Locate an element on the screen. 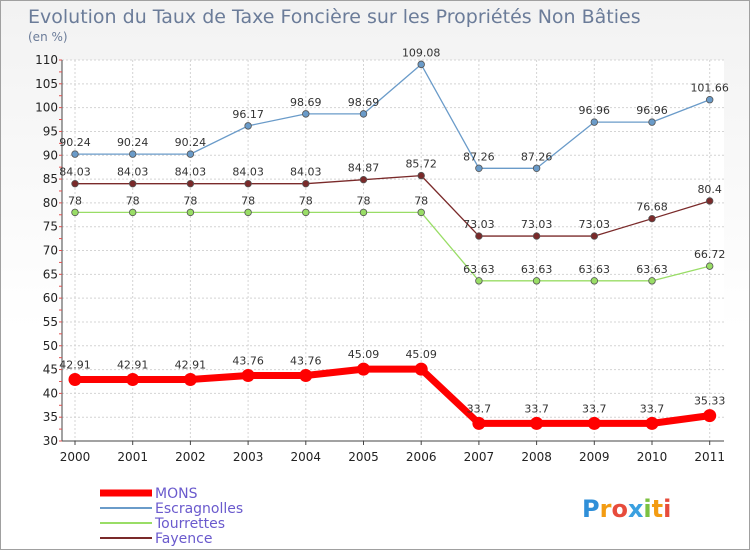  x-tick-label: 2005 is located at coordinates (363, 457).